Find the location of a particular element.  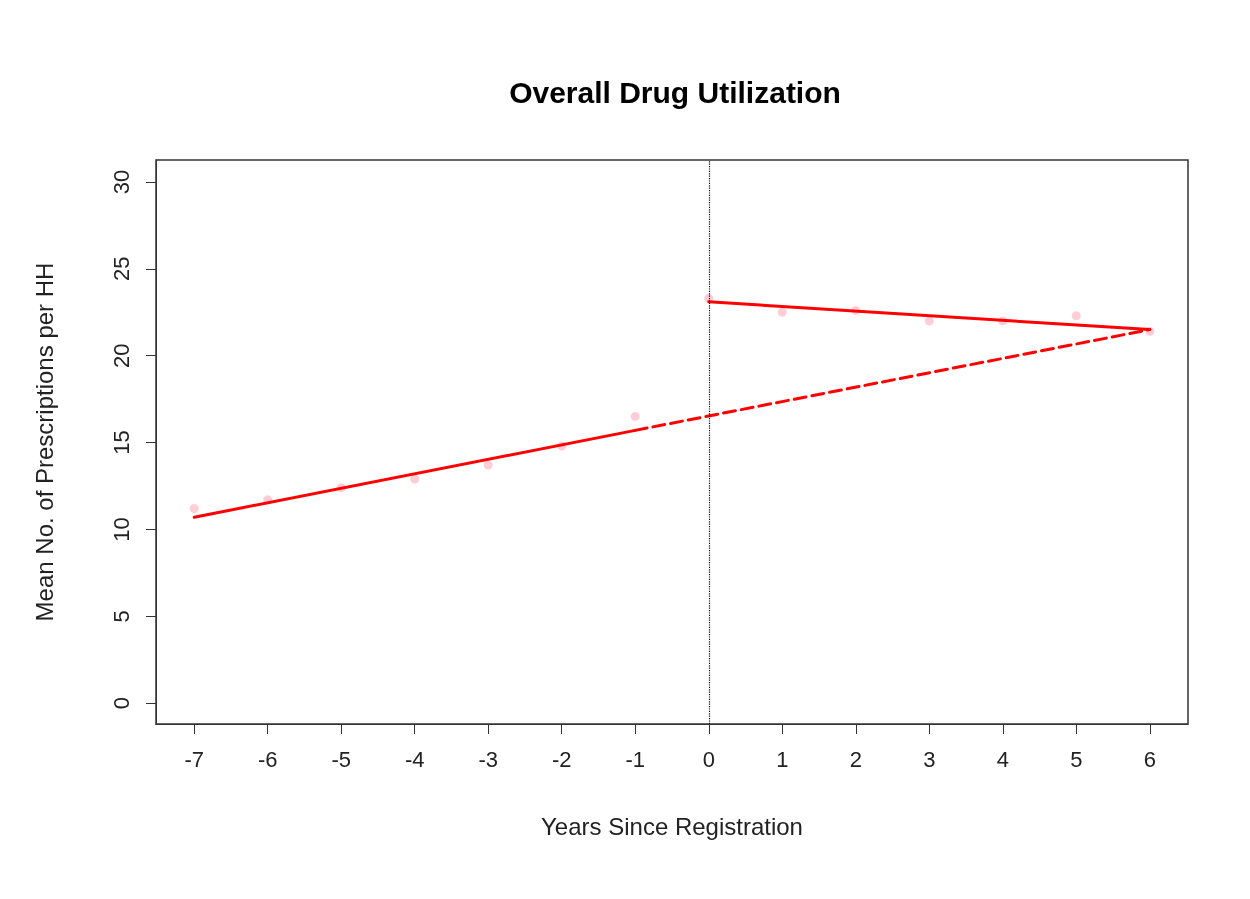

x-axis-title: Years Since Registration is located at coordinates (672, 826).